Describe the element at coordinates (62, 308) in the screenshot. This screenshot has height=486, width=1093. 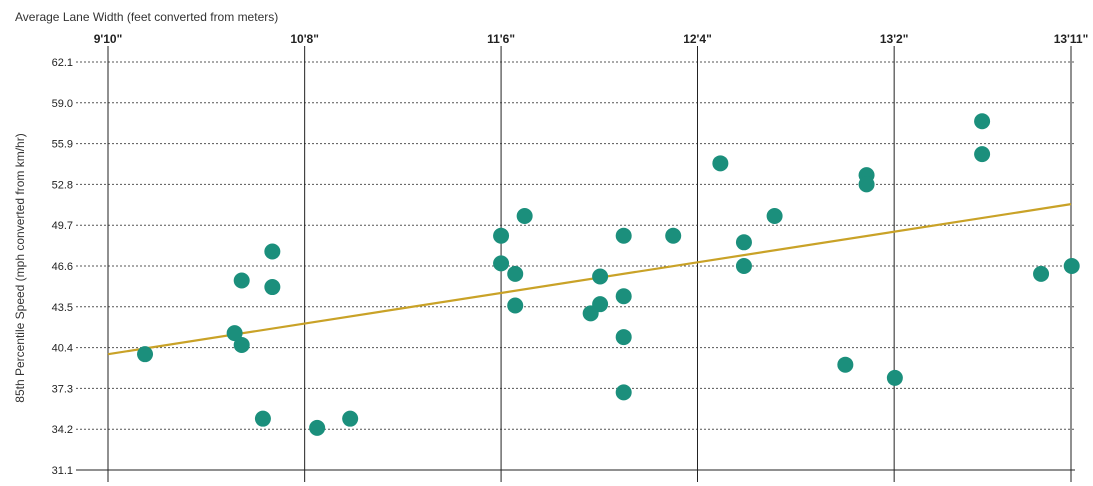
I see `y-tick-label: 43.5` at that location.